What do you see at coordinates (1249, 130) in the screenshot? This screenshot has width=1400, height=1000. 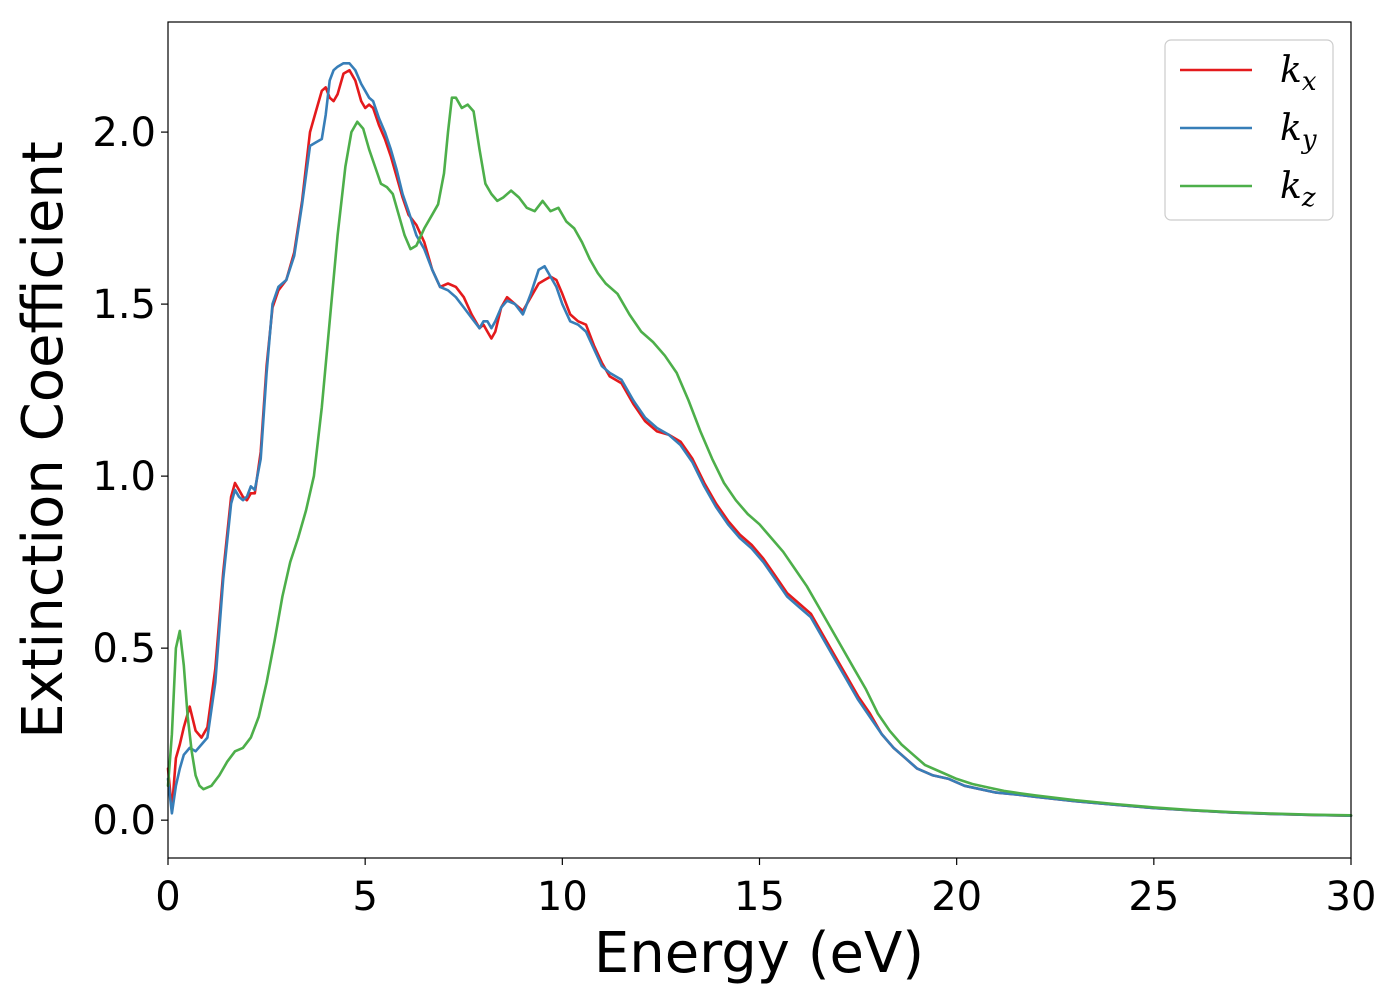 I see `legend-box` at bounding box center [1249, 130].